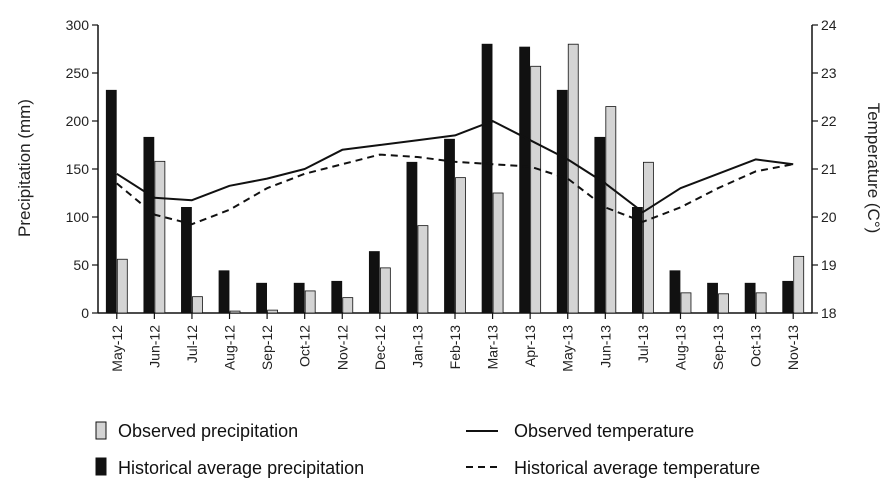 The height and width of the screenshot is (480, 890). I want to click on y-tick-label-right: 19, so click(829, 265).